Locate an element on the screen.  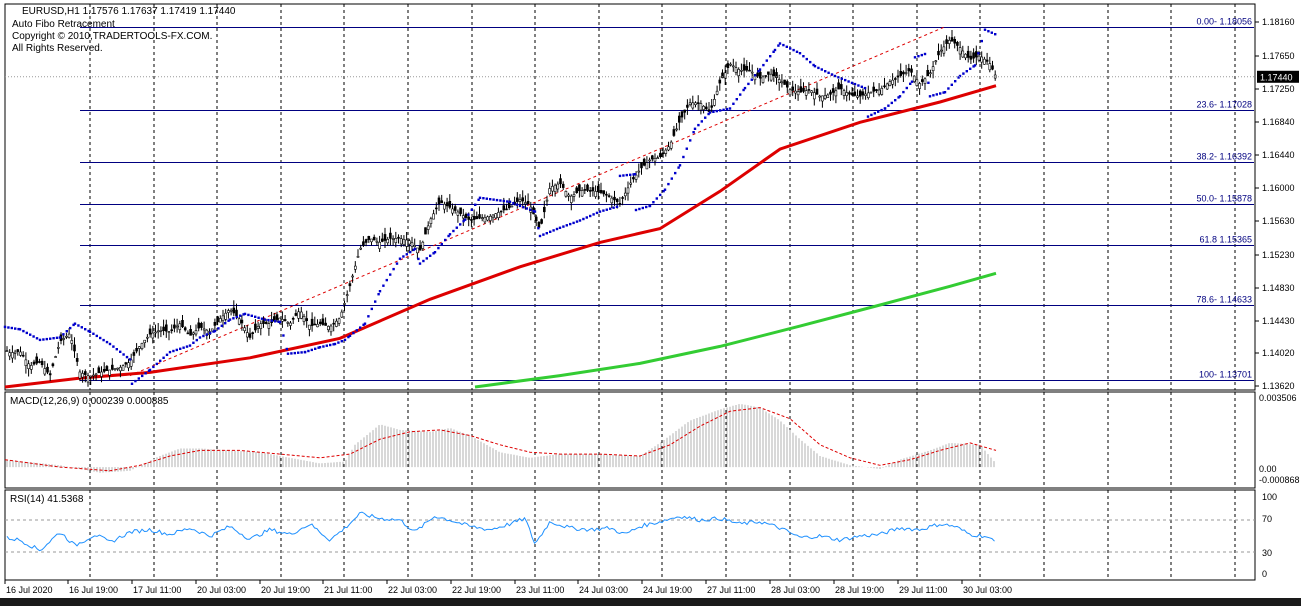
price-tick-label: 1.17250 is located at coordinates (1278, 89).